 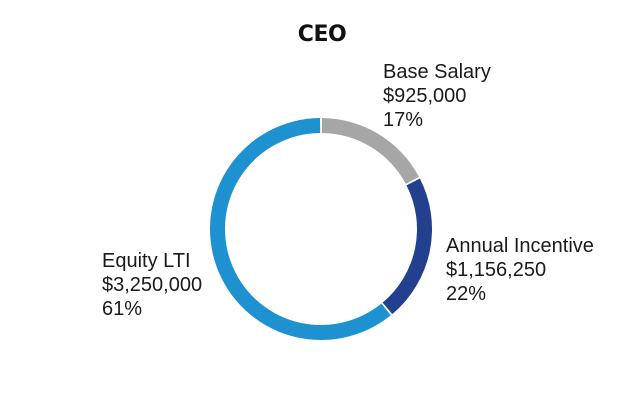 I want to click on slice-base-salary, so click(x=370, y=151).